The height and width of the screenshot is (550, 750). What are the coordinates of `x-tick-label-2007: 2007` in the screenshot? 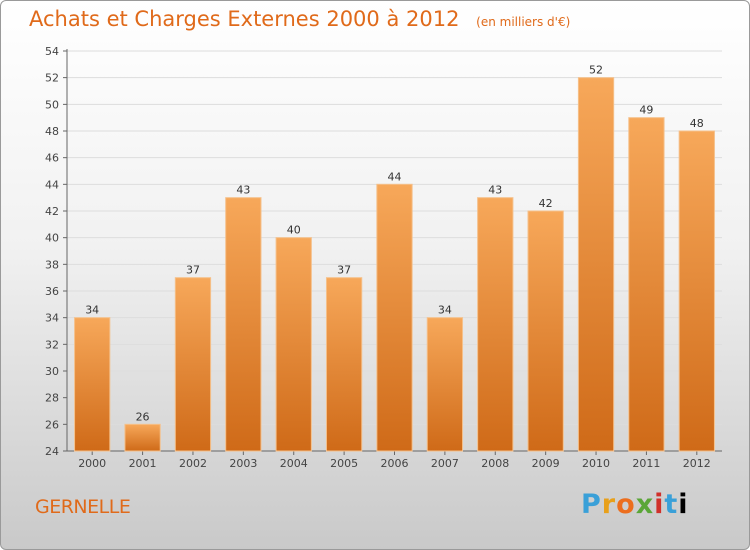 It's located at (445, 463).